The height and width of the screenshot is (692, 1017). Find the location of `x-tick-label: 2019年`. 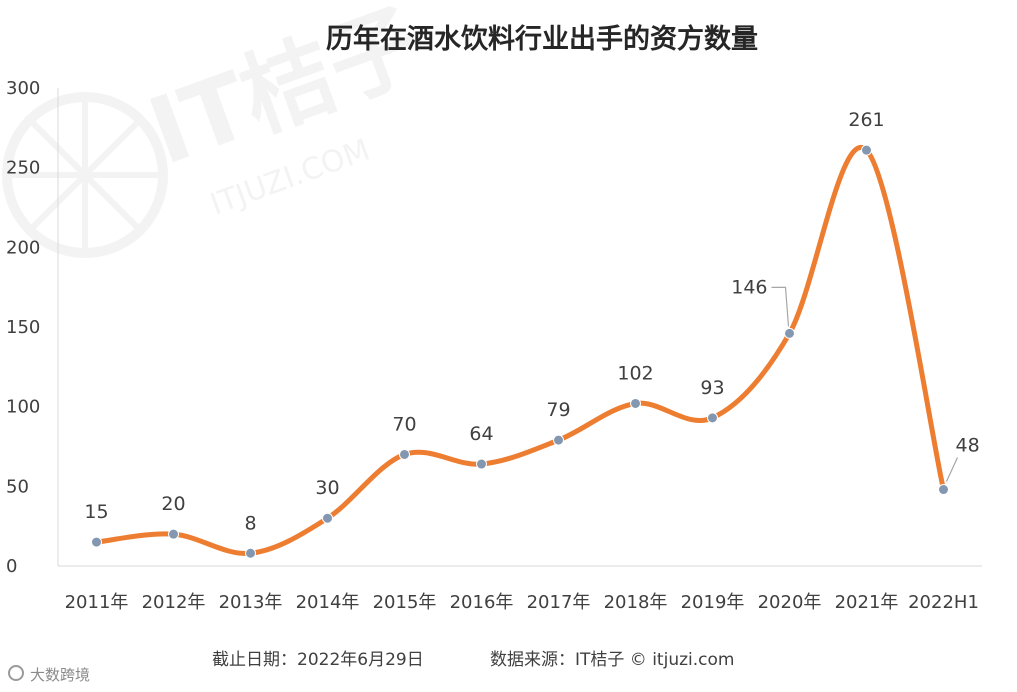

x-tick-label: 2019年 is located at coordinates (713, 602).